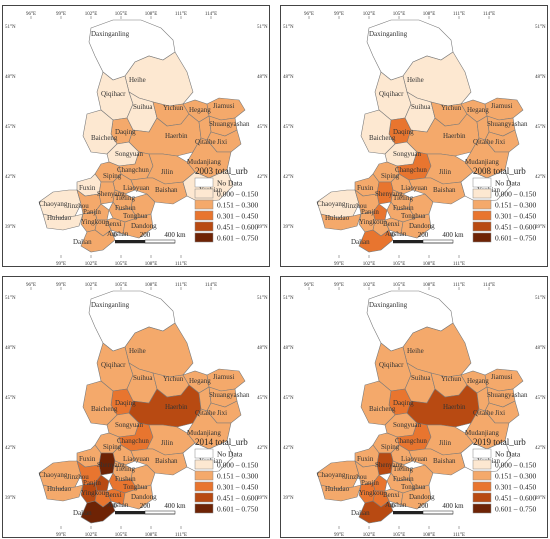 This screenshot has width=550, height=539. What do you see at coordinates (451, 108) in the screenshot?
I see `city-label: Yichun` at bounding box center [451, 108].